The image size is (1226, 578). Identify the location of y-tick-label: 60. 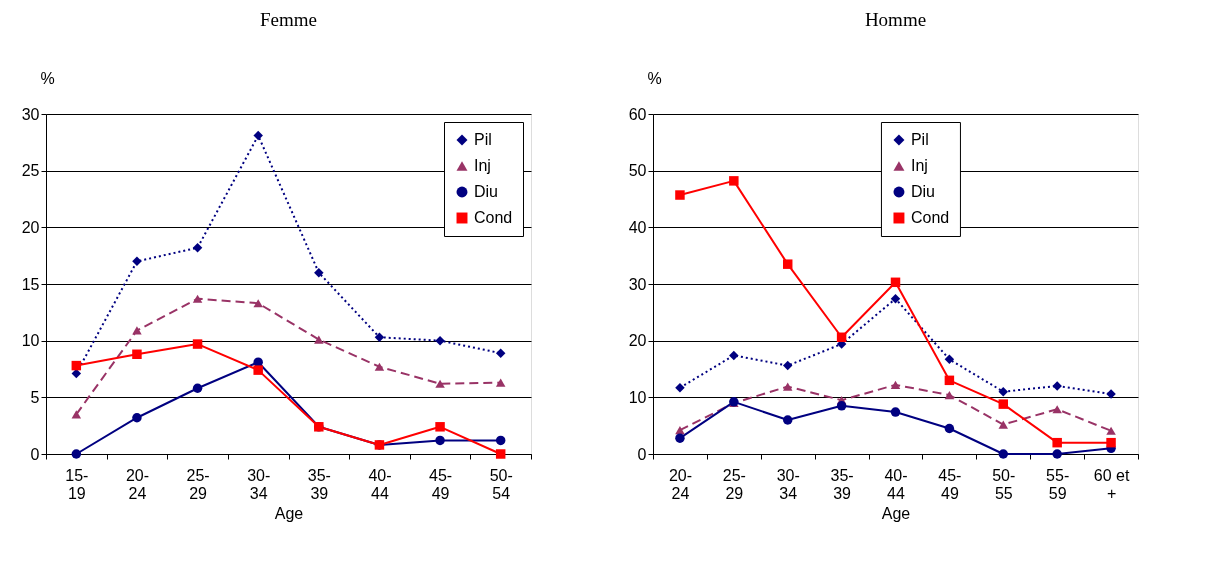
(637, 114).